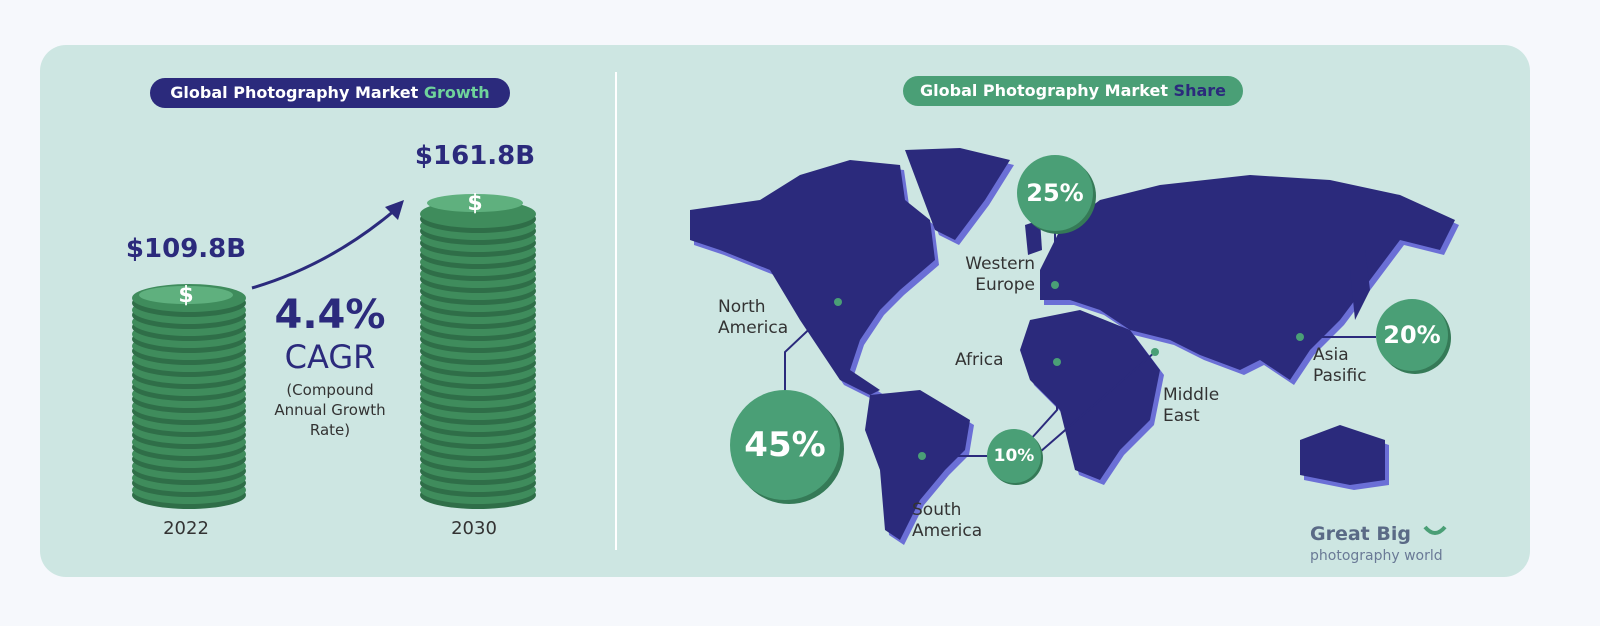  I want to click on share-bubble: 10%, so click(1014, 456).